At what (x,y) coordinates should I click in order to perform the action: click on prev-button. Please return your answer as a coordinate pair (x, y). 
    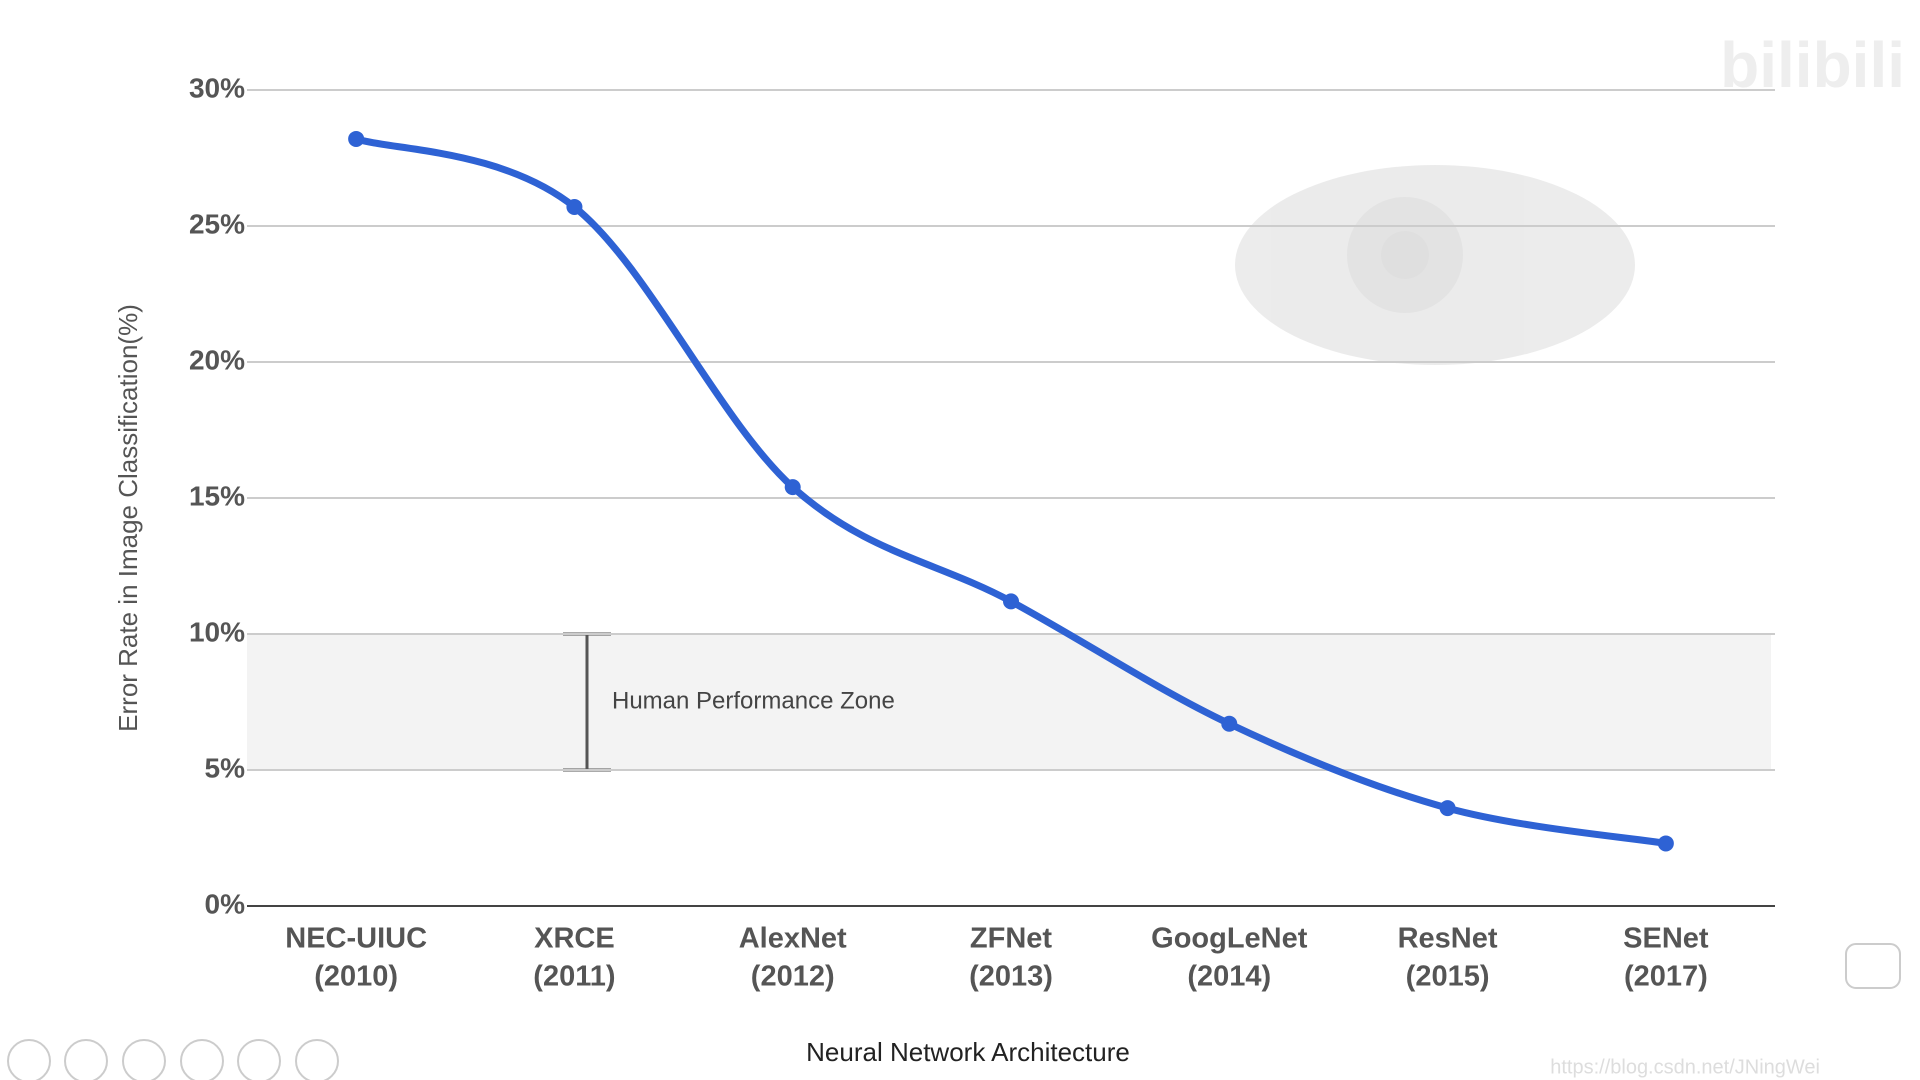
    Looking at the image, I should click on (29, 1059).